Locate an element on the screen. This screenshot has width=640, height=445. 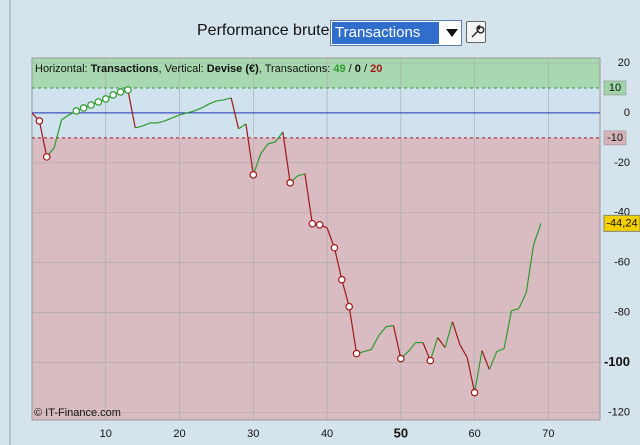
x-tick-label: 30 is located at coordinates (253, 434).